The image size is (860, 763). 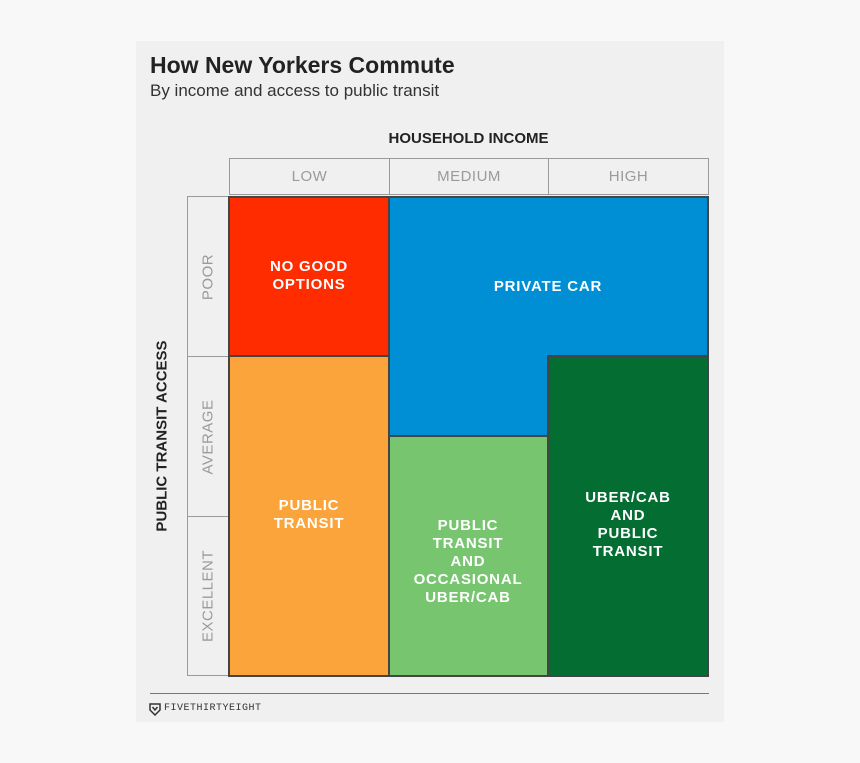 I want to click on row-header-poor: POOR, so click(x=208, y=276).